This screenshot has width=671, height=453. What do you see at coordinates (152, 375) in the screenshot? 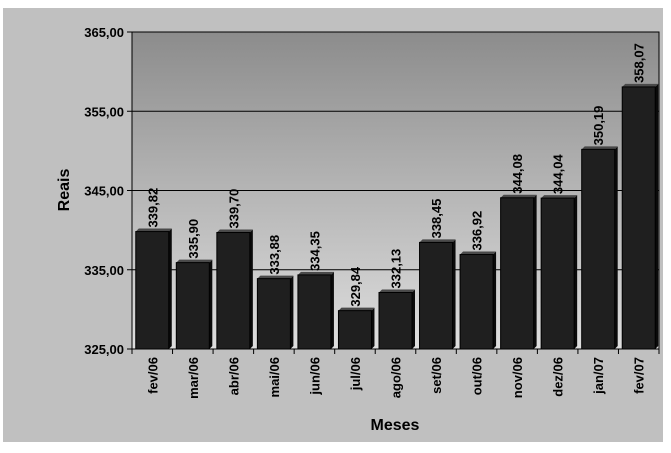
I see `x-tick-label: fev/06` at bounding box center [152, 375].